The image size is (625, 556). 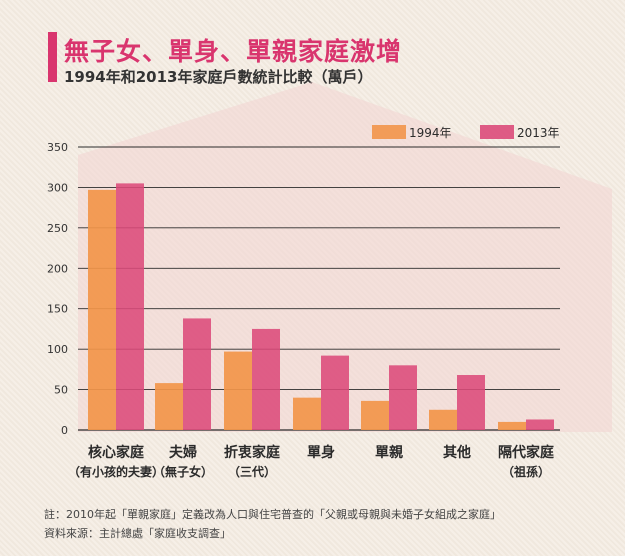 I want to click on y-tick-label: 200, so click(x=57, y=268).